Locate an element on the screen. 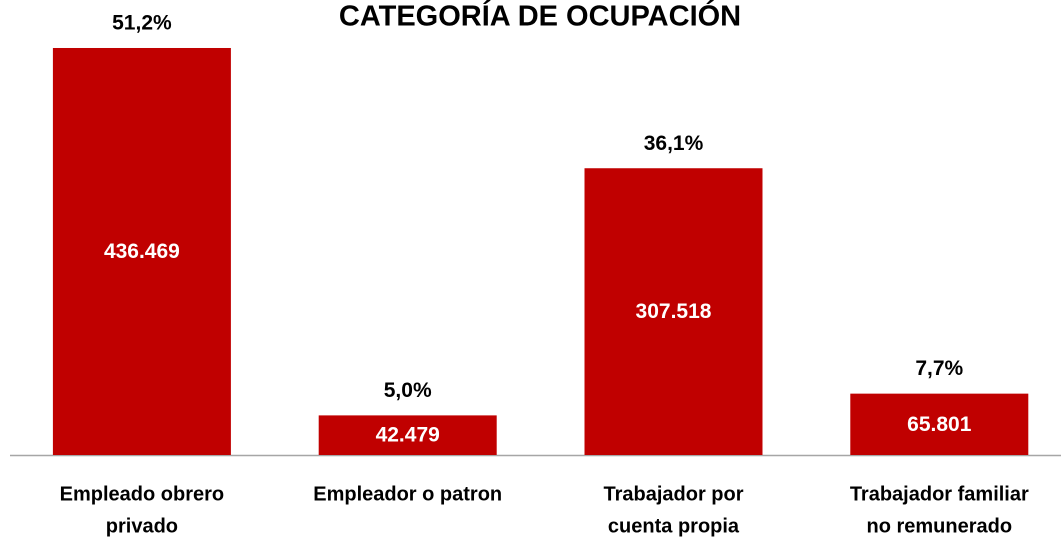 The height and width of the screenshot is (543, 1061). x-tick-label: cuenta propia is located at coordinates (674, 526).